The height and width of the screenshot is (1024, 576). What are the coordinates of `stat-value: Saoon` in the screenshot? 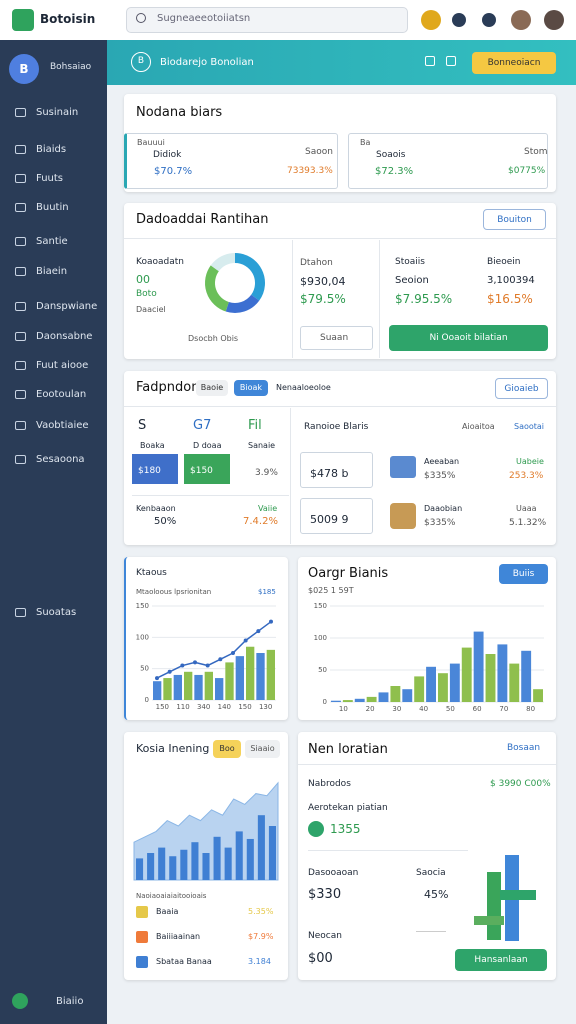 It's located at (319, 152).